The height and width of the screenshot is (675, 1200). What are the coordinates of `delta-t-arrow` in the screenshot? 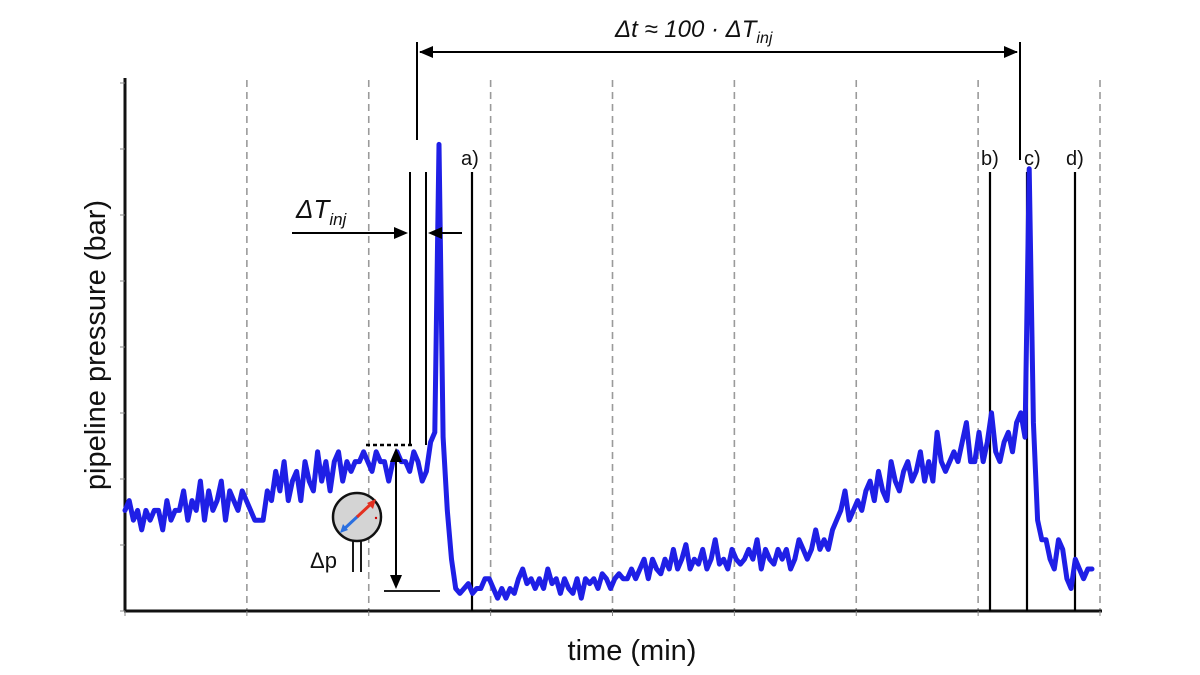 It's located at (718, 101).